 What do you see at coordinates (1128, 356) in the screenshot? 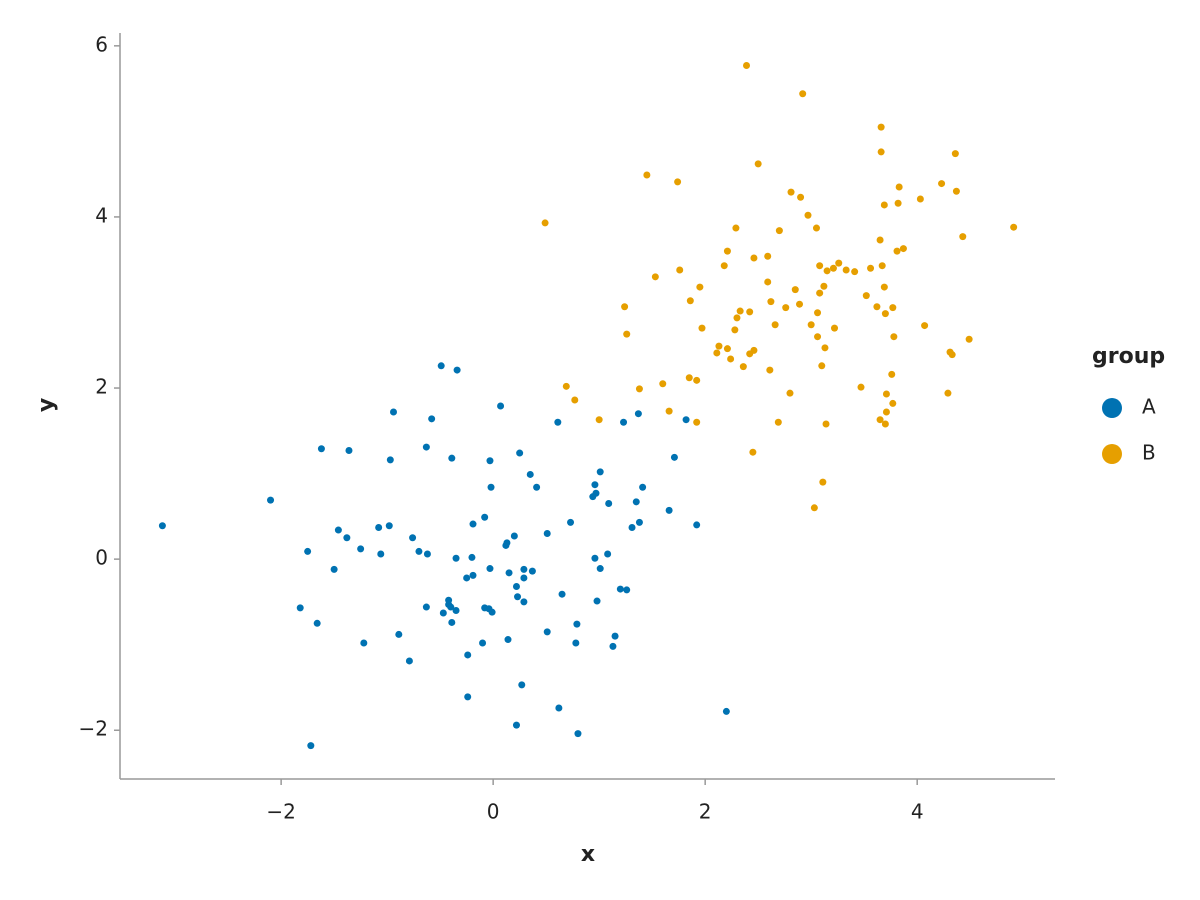
I see `legend-title: group` at bounding box center [1128, 356].